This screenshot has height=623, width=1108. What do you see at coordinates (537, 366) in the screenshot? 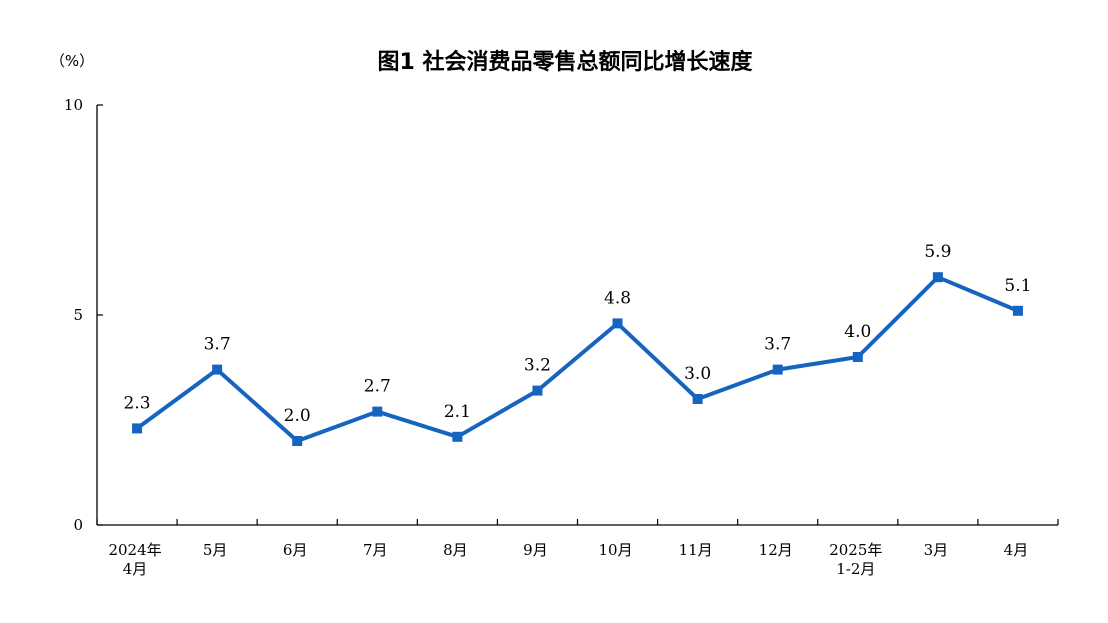
I see `data-label: 3.2` at bounding box center [537, 366].